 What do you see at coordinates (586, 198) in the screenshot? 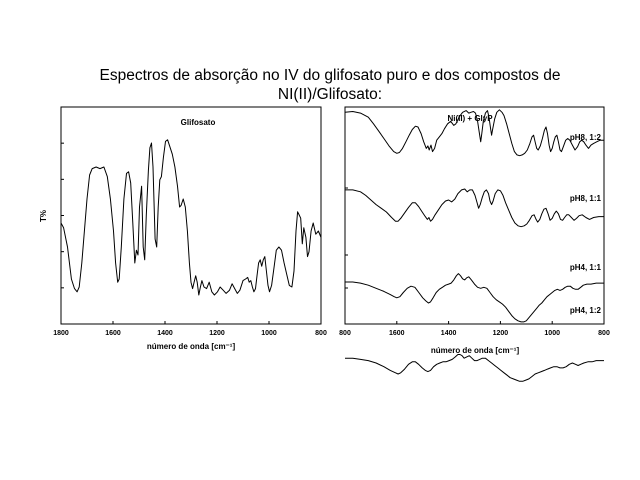
I see `series-label: pH8, 1:1` at bounding box center [586, 198].